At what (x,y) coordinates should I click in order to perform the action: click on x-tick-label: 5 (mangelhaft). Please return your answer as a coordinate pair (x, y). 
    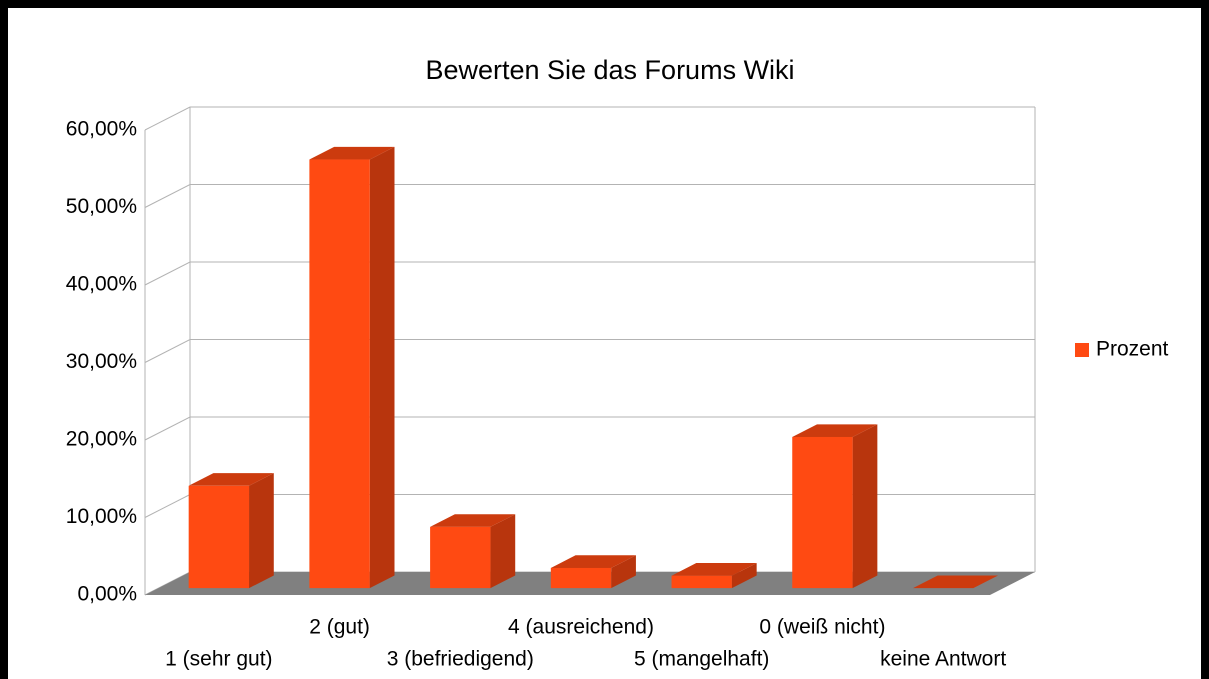
    Looking at the image, I should click on (701, 659).